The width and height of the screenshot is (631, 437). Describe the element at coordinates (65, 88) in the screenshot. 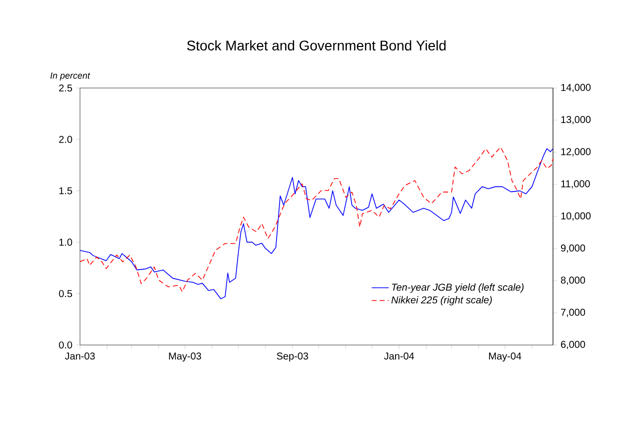

I see `y-tick-label: 2.5` at that location.